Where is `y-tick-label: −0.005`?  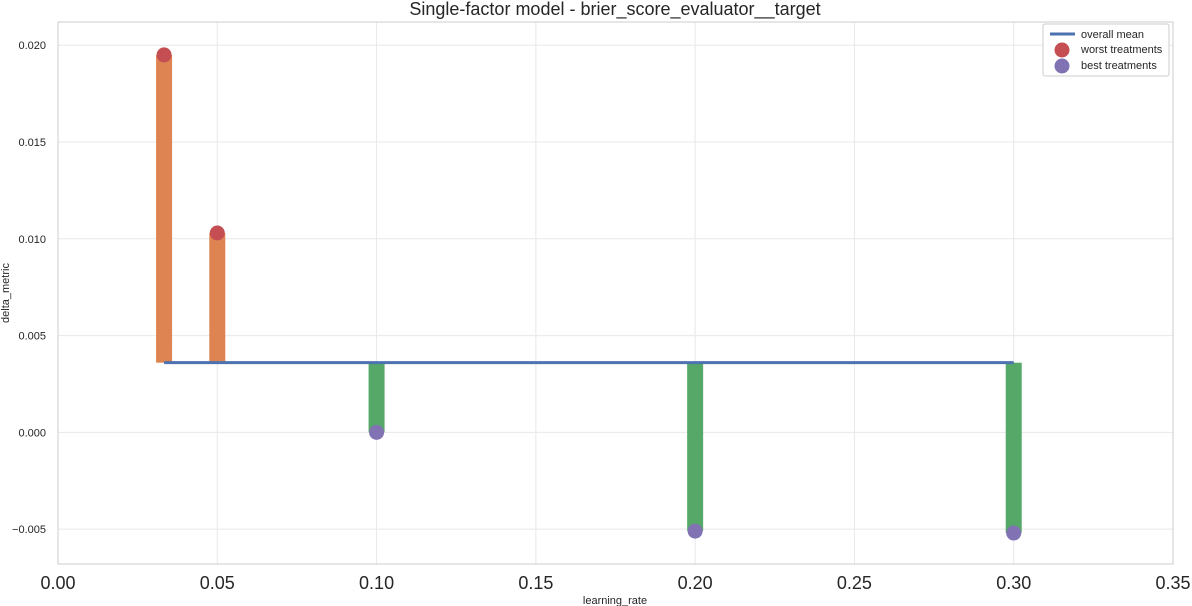
y-tick-label: −0.005 is located at coordinates (29, 530).